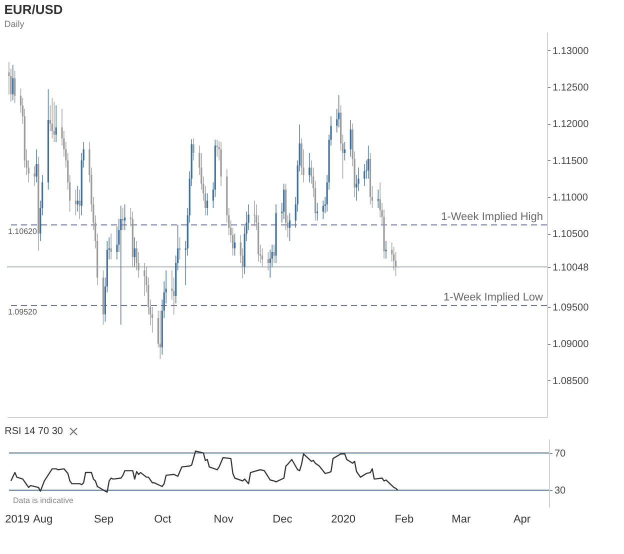  I want to click on x-tick-label: Apr, so click(522, 520).